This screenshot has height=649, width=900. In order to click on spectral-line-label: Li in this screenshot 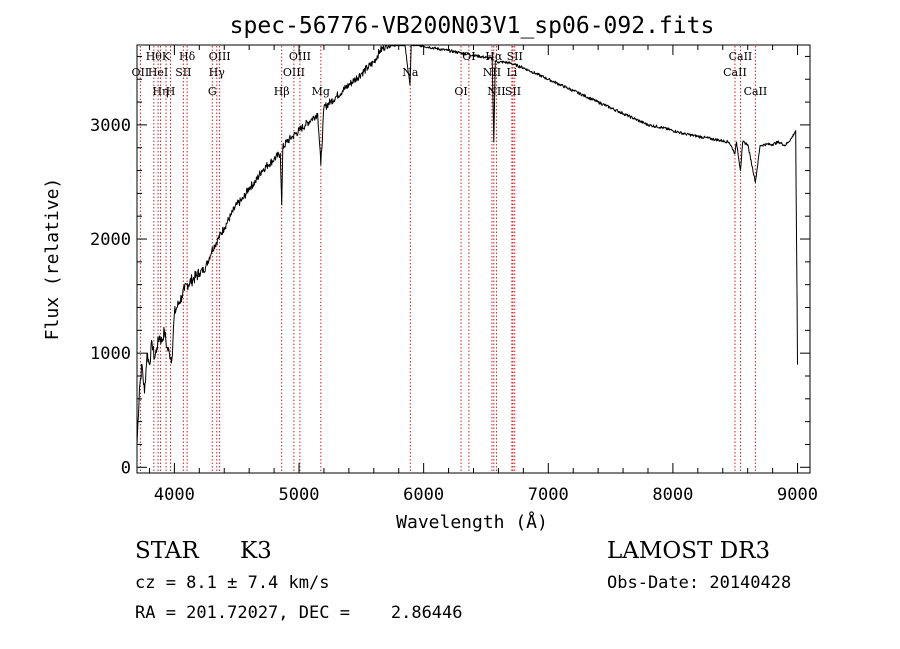, I will do `click(511, 72)`.